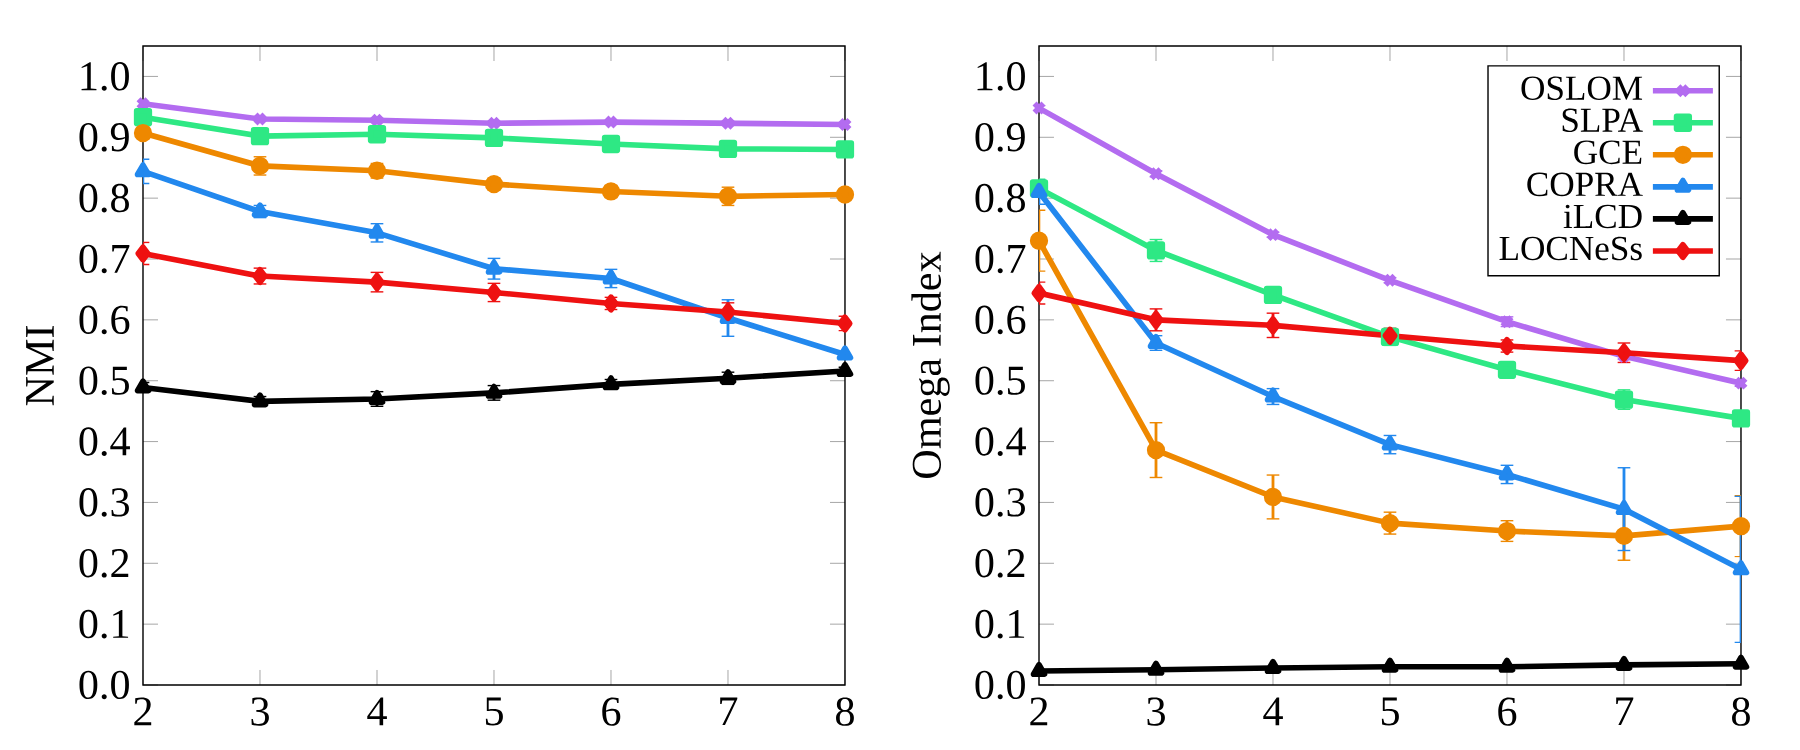 Image resolution: width=1800 pixels, height=750 pixels. I want to click on legend-label: GCE, so click(1608, 152).